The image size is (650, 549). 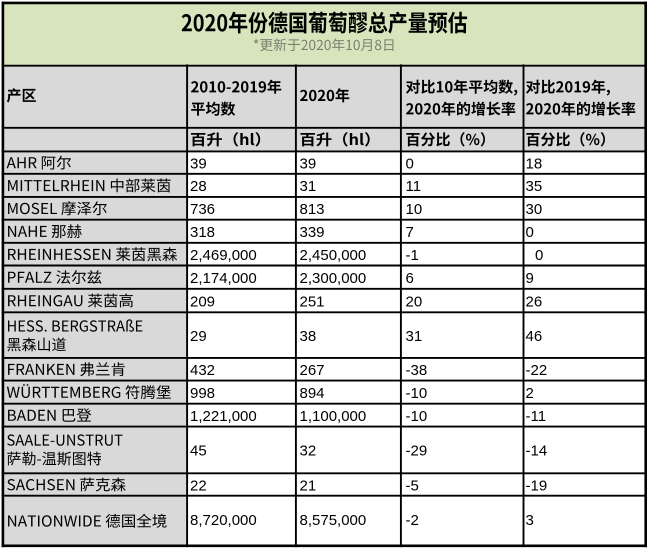 I want to click on svg-text: 29, so click(x=198, y=336).